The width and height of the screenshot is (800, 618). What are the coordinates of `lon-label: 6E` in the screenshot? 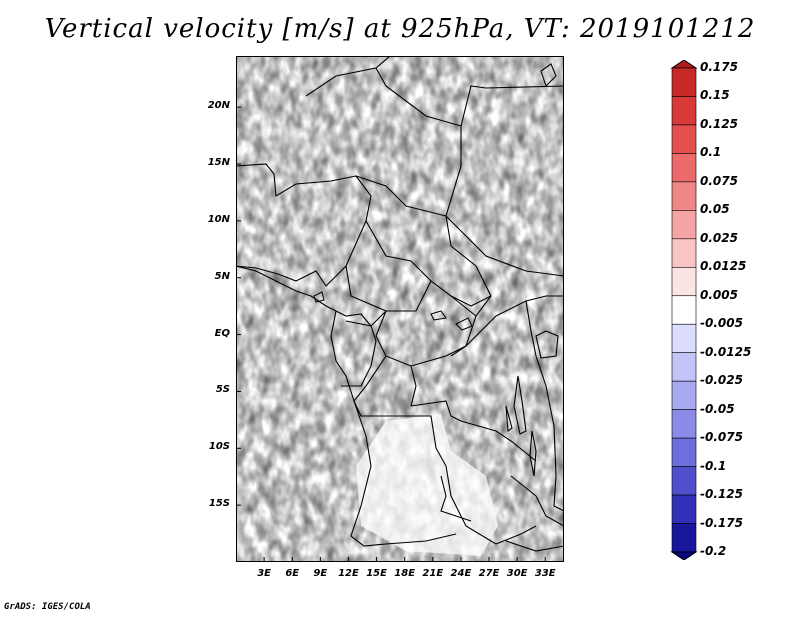 It's located at (292, 573).